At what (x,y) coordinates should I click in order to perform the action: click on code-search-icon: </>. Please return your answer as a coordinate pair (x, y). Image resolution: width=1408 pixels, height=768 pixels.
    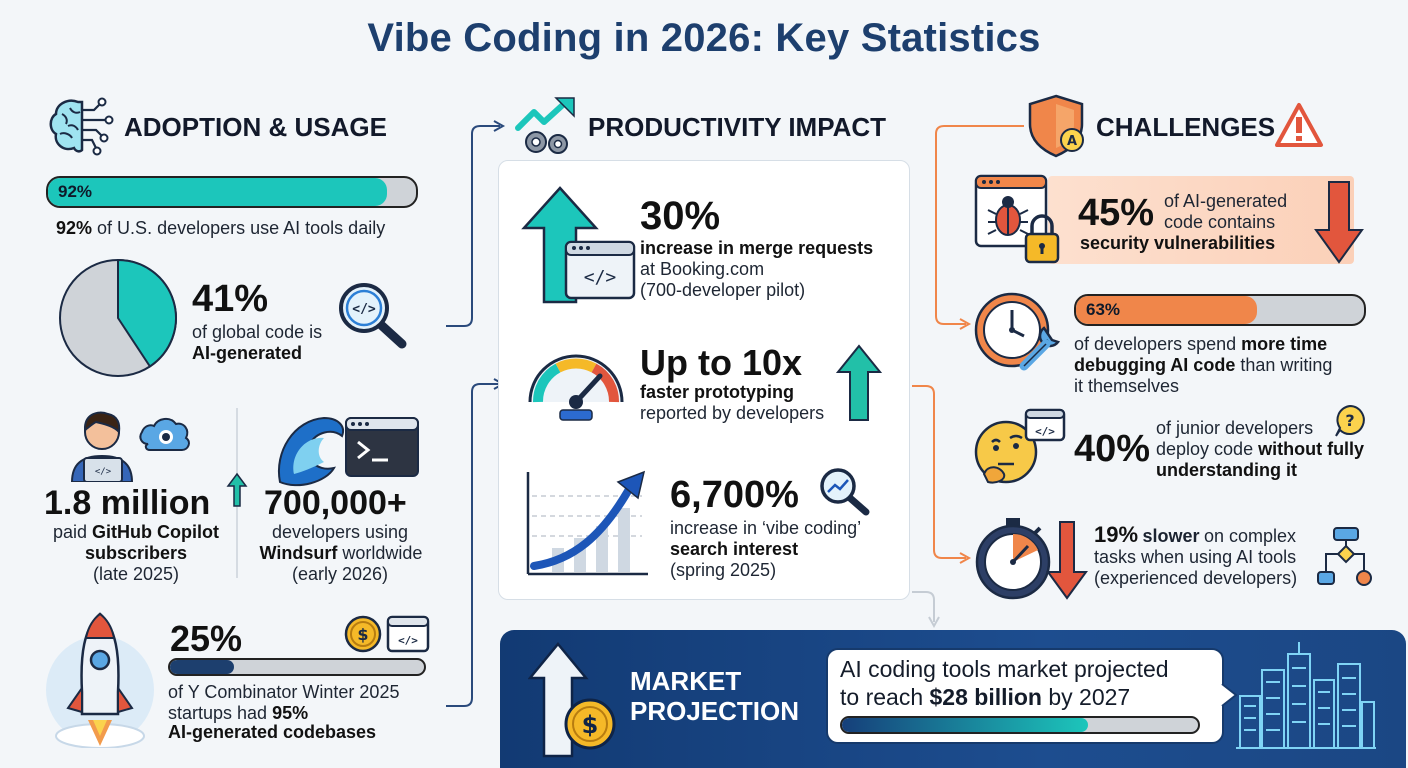
    Looking at the image, I should click on (373, 315).